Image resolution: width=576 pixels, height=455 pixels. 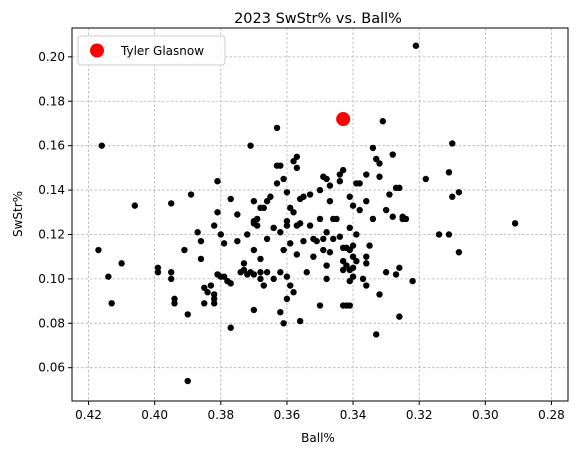 I want to click on x-tick-label: 0.36, so click(x=287, y=415).